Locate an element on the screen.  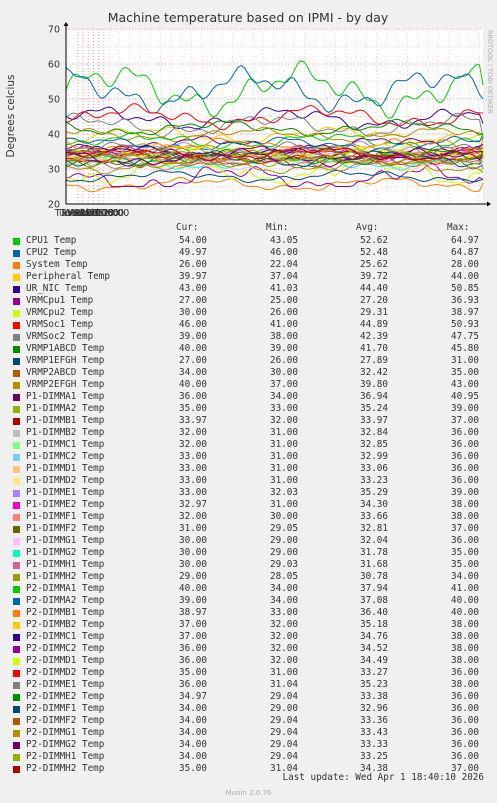
legend-row: P1-DIMMG1 Temp 30.00 29.00 32.04 36.00 is located at coordinates (248, 541).